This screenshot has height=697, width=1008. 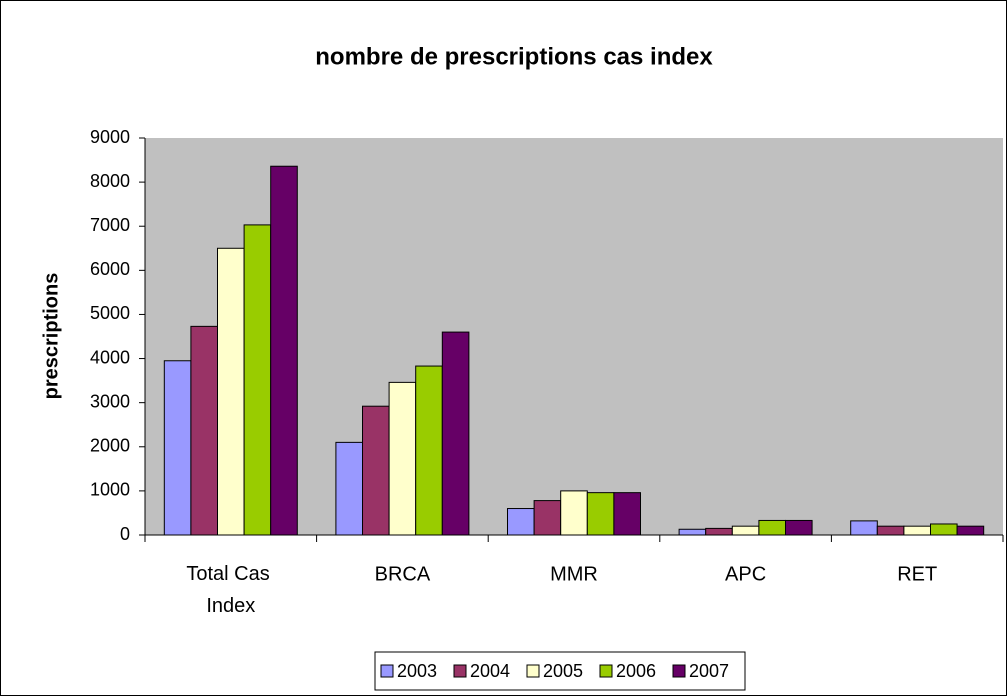 What do you see at coordinates (230, 590) in the screenshot?
I see `x-tick-label: Total Cas Index` at bounding box center [230, 590].